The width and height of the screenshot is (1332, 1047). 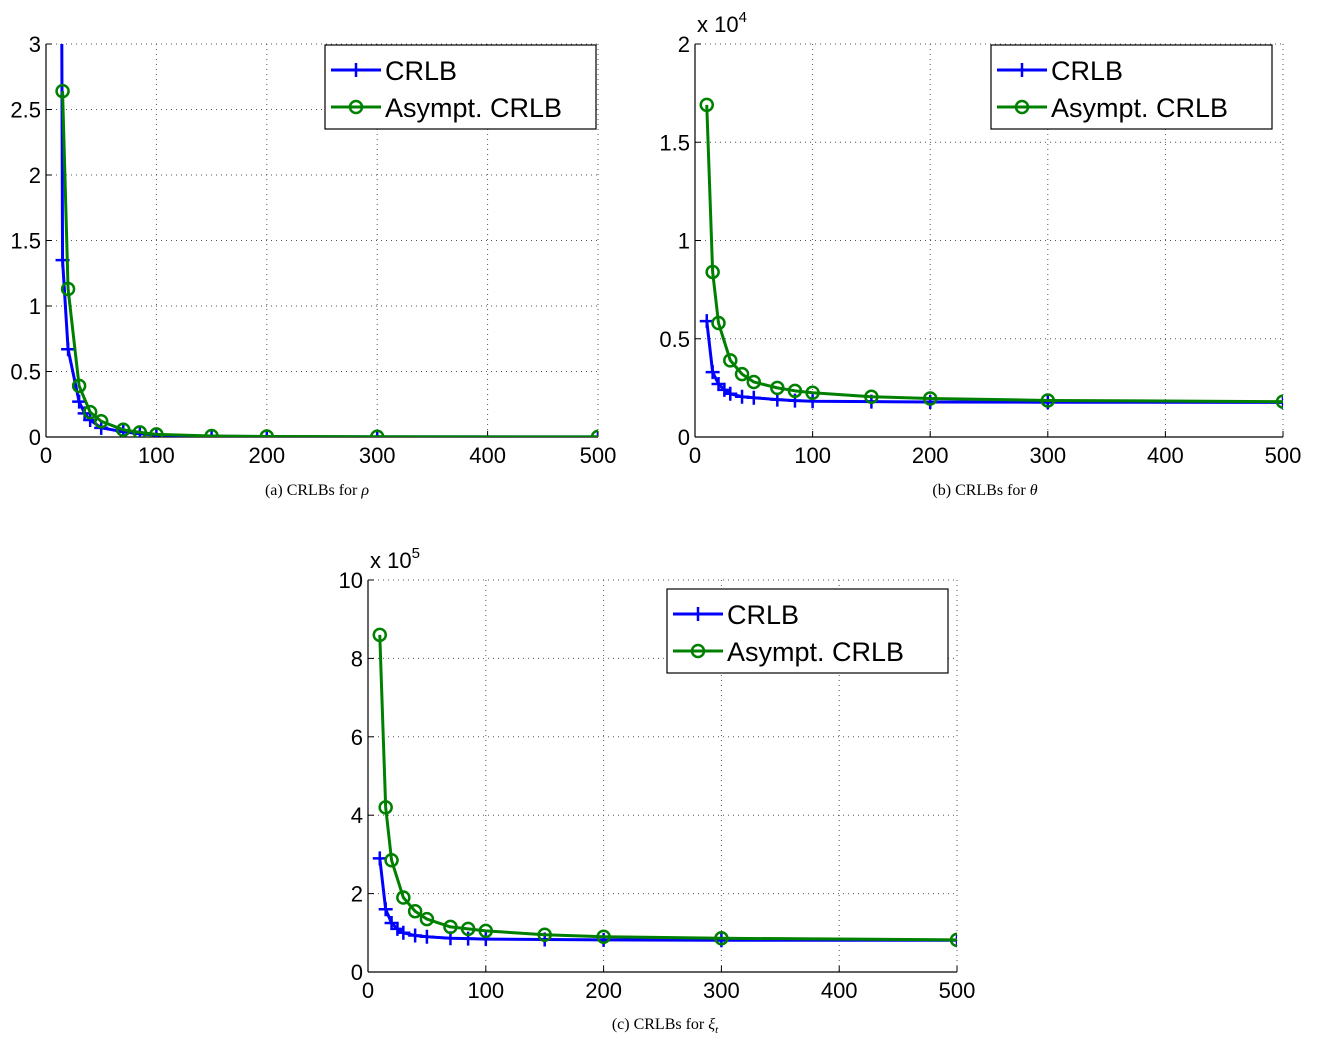 I want to click on y-axis-multiplier: x 104, so click(x=722, y=23).